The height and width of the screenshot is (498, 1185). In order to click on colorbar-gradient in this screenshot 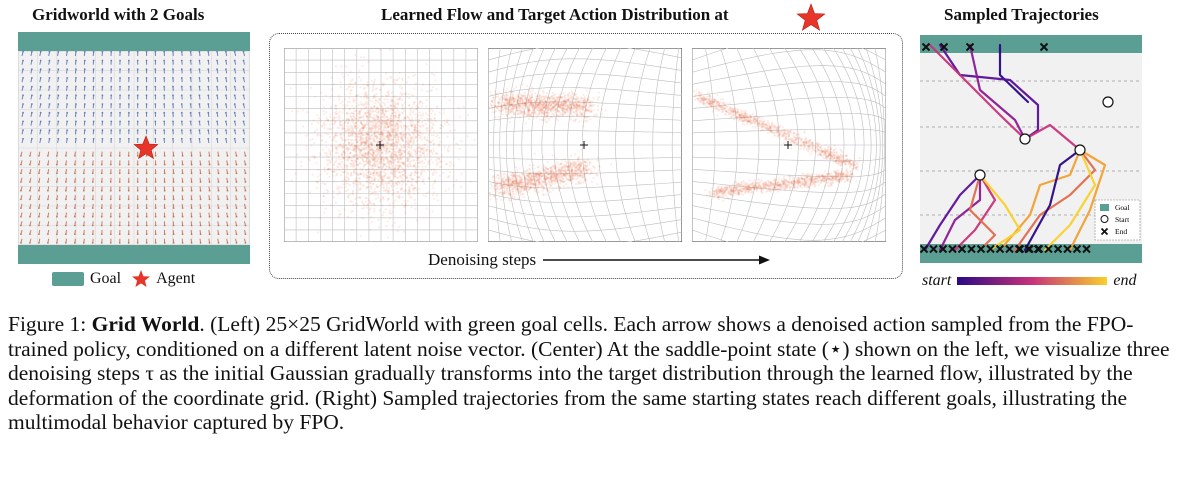, I will do `click(1032, 281)`.